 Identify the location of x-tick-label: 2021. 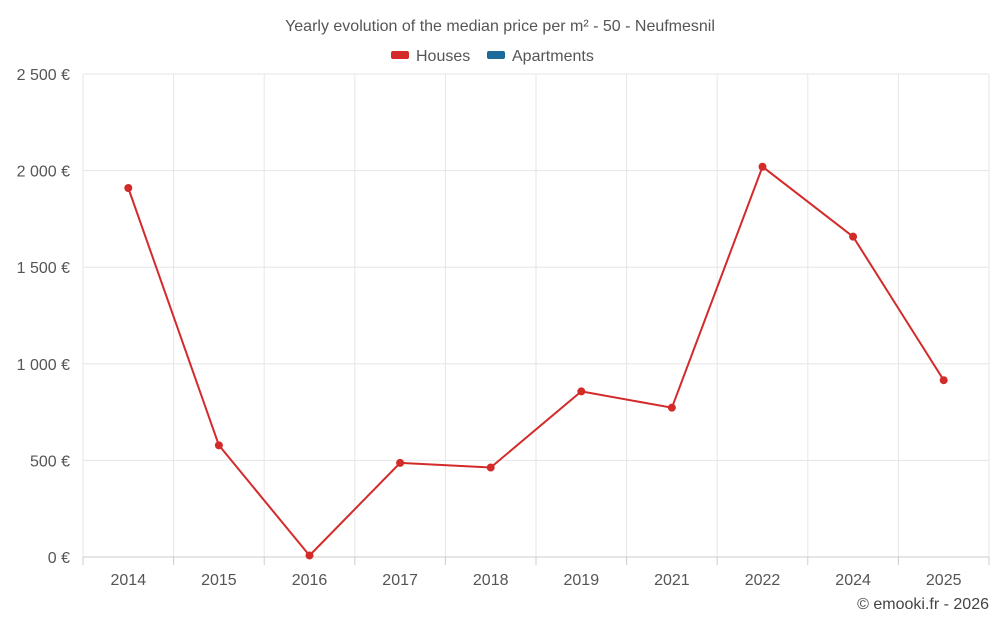
(672, 580).